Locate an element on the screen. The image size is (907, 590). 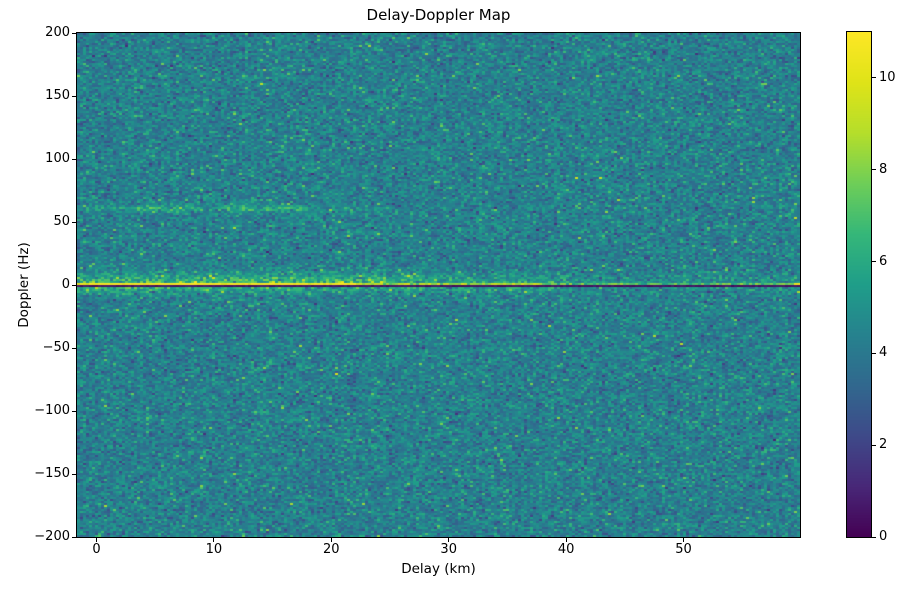
y-tick-label: −100 is located at coordinates (52, 410).